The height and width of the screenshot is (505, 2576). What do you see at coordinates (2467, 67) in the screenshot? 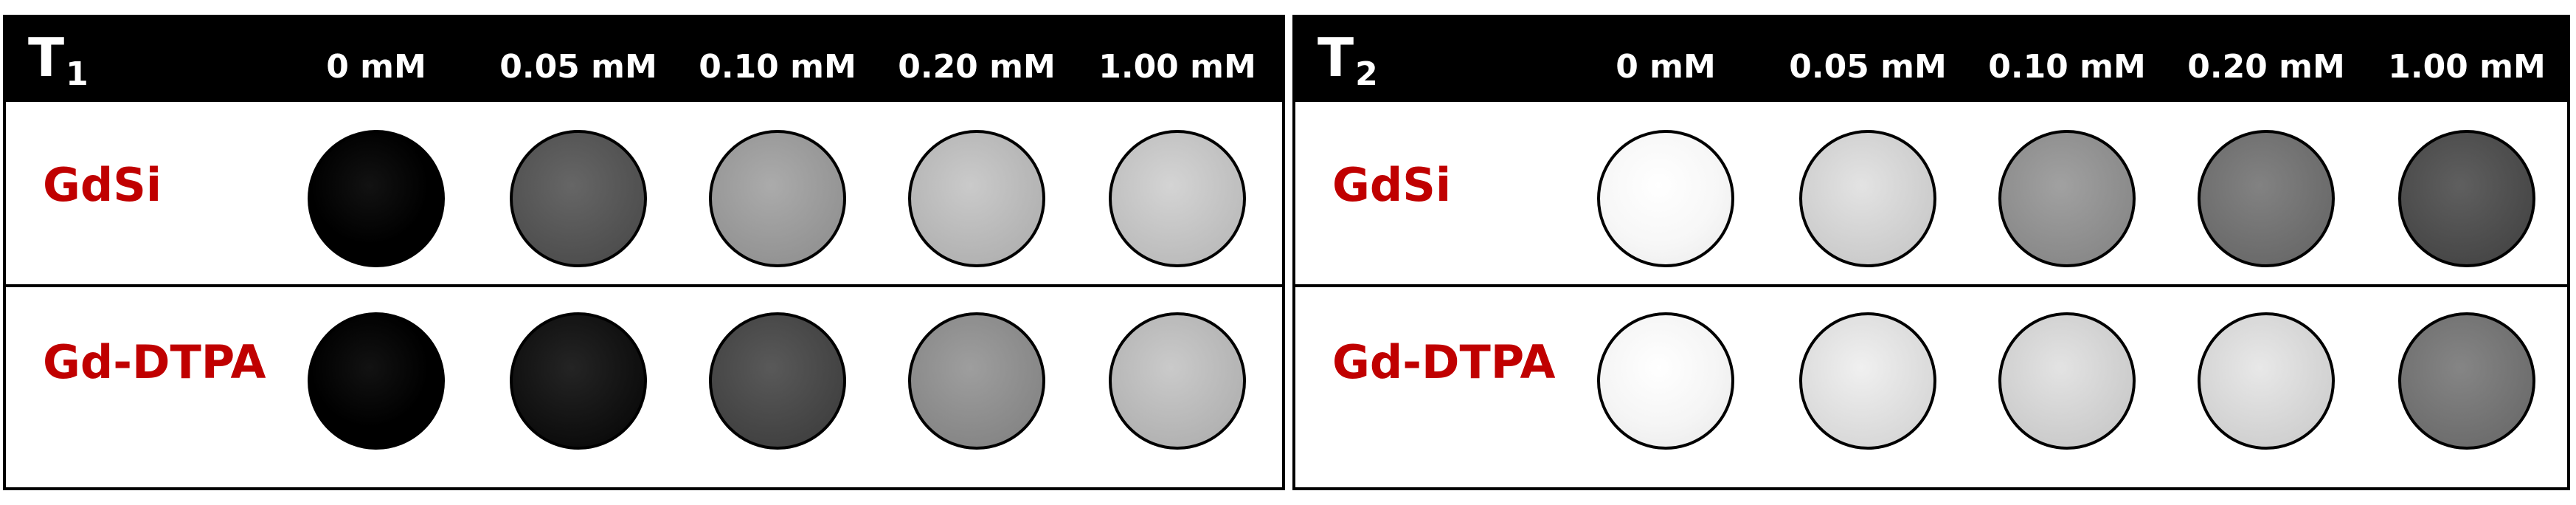
I see `t2-conc-4: 1.00 mM` at bounding box center [2467, 67].